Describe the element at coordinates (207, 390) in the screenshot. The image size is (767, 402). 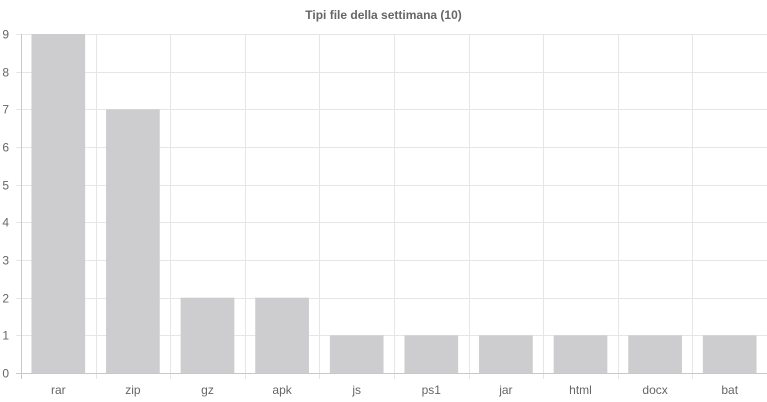
I see `x-tick-label: gz` at that location.